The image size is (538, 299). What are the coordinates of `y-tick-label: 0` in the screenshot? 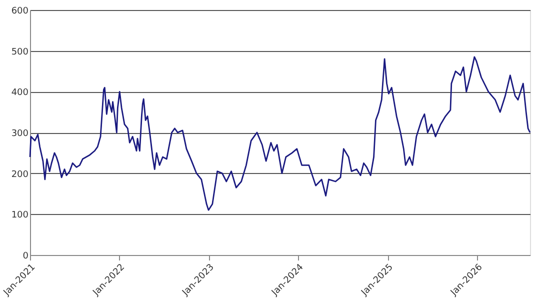 It's located at (25, 257).